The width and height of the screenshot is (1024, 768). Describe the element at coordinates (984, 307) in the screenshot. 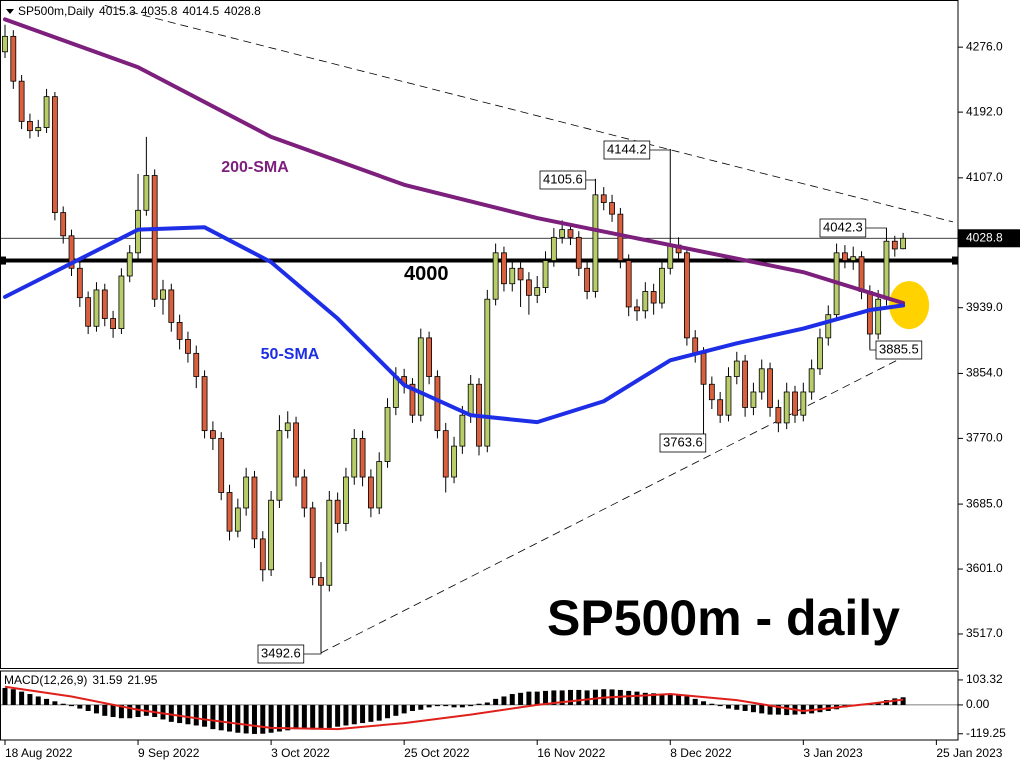

I see `y-tick-label: 3939.0` at that location.